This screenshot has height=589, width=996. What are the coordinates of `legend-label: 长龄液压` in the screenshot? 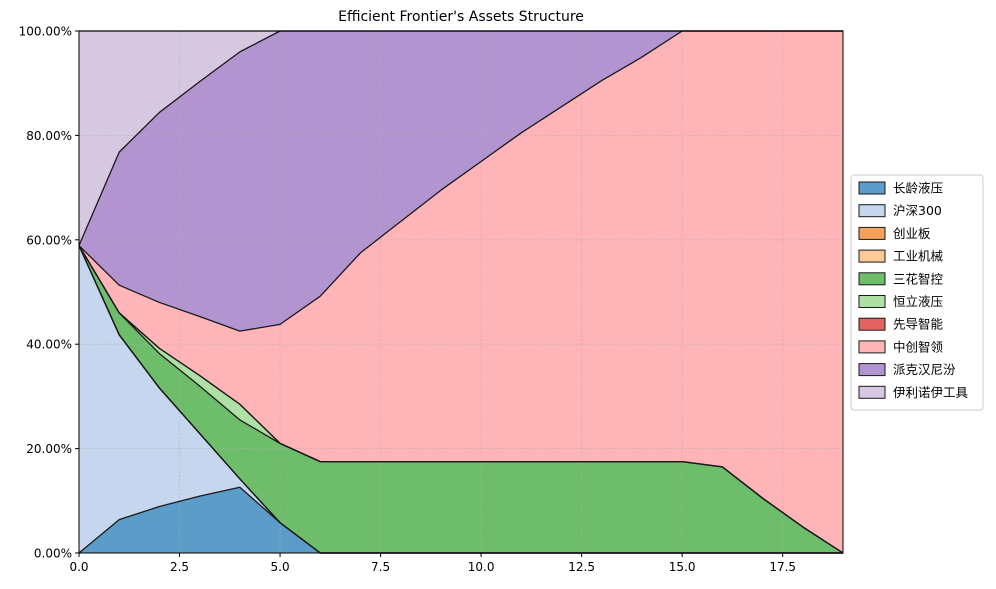 It's located at (918, 188).